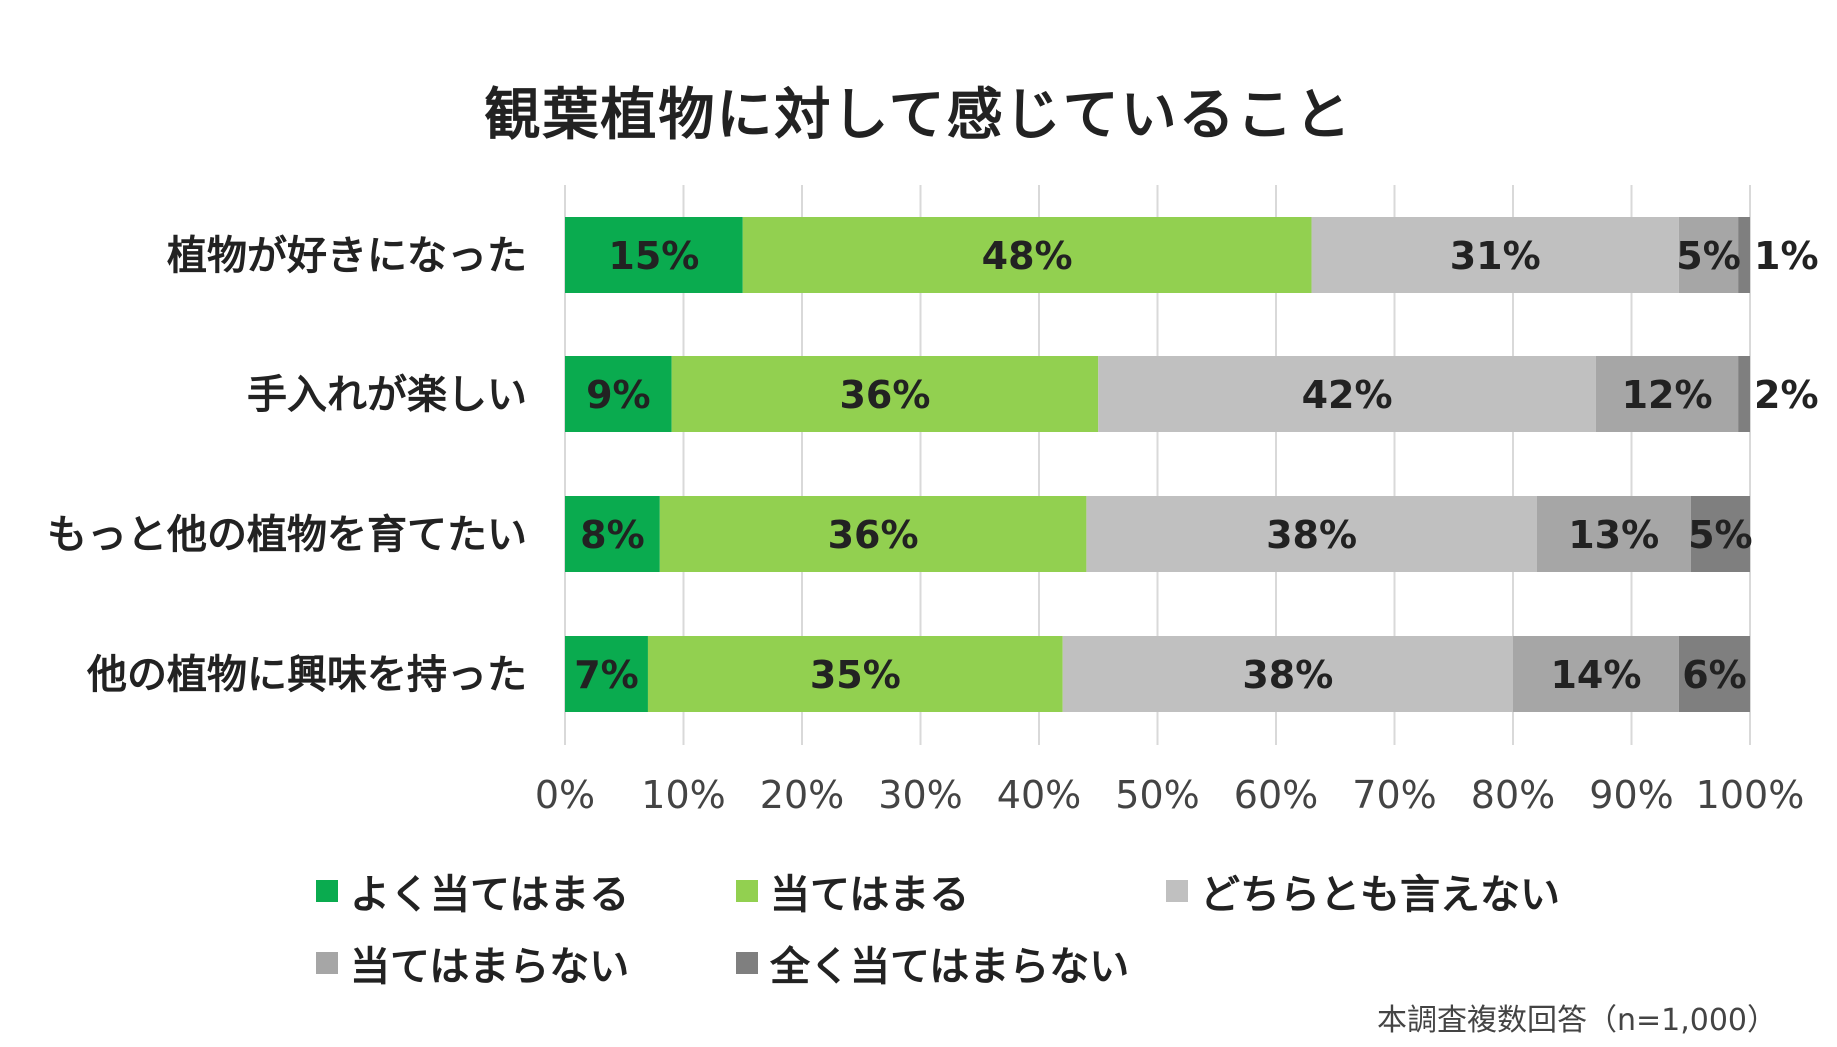  Describe the element at coordinates (1513, 795) in the screenshot. I see `x-tick-label: 80%` at that location.